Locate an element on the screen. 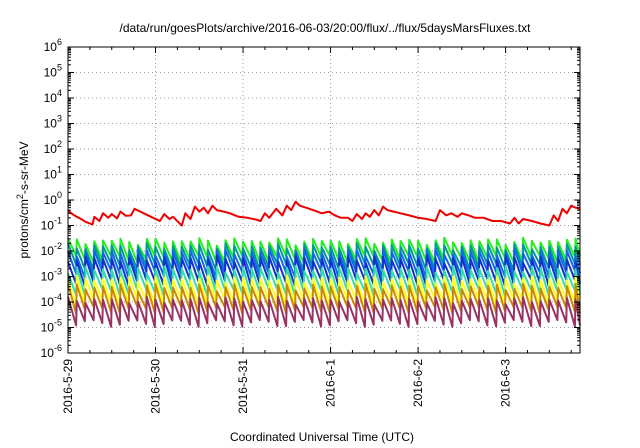  x-tick-label: 2016-6-1 is located at coordinates (331, 383).